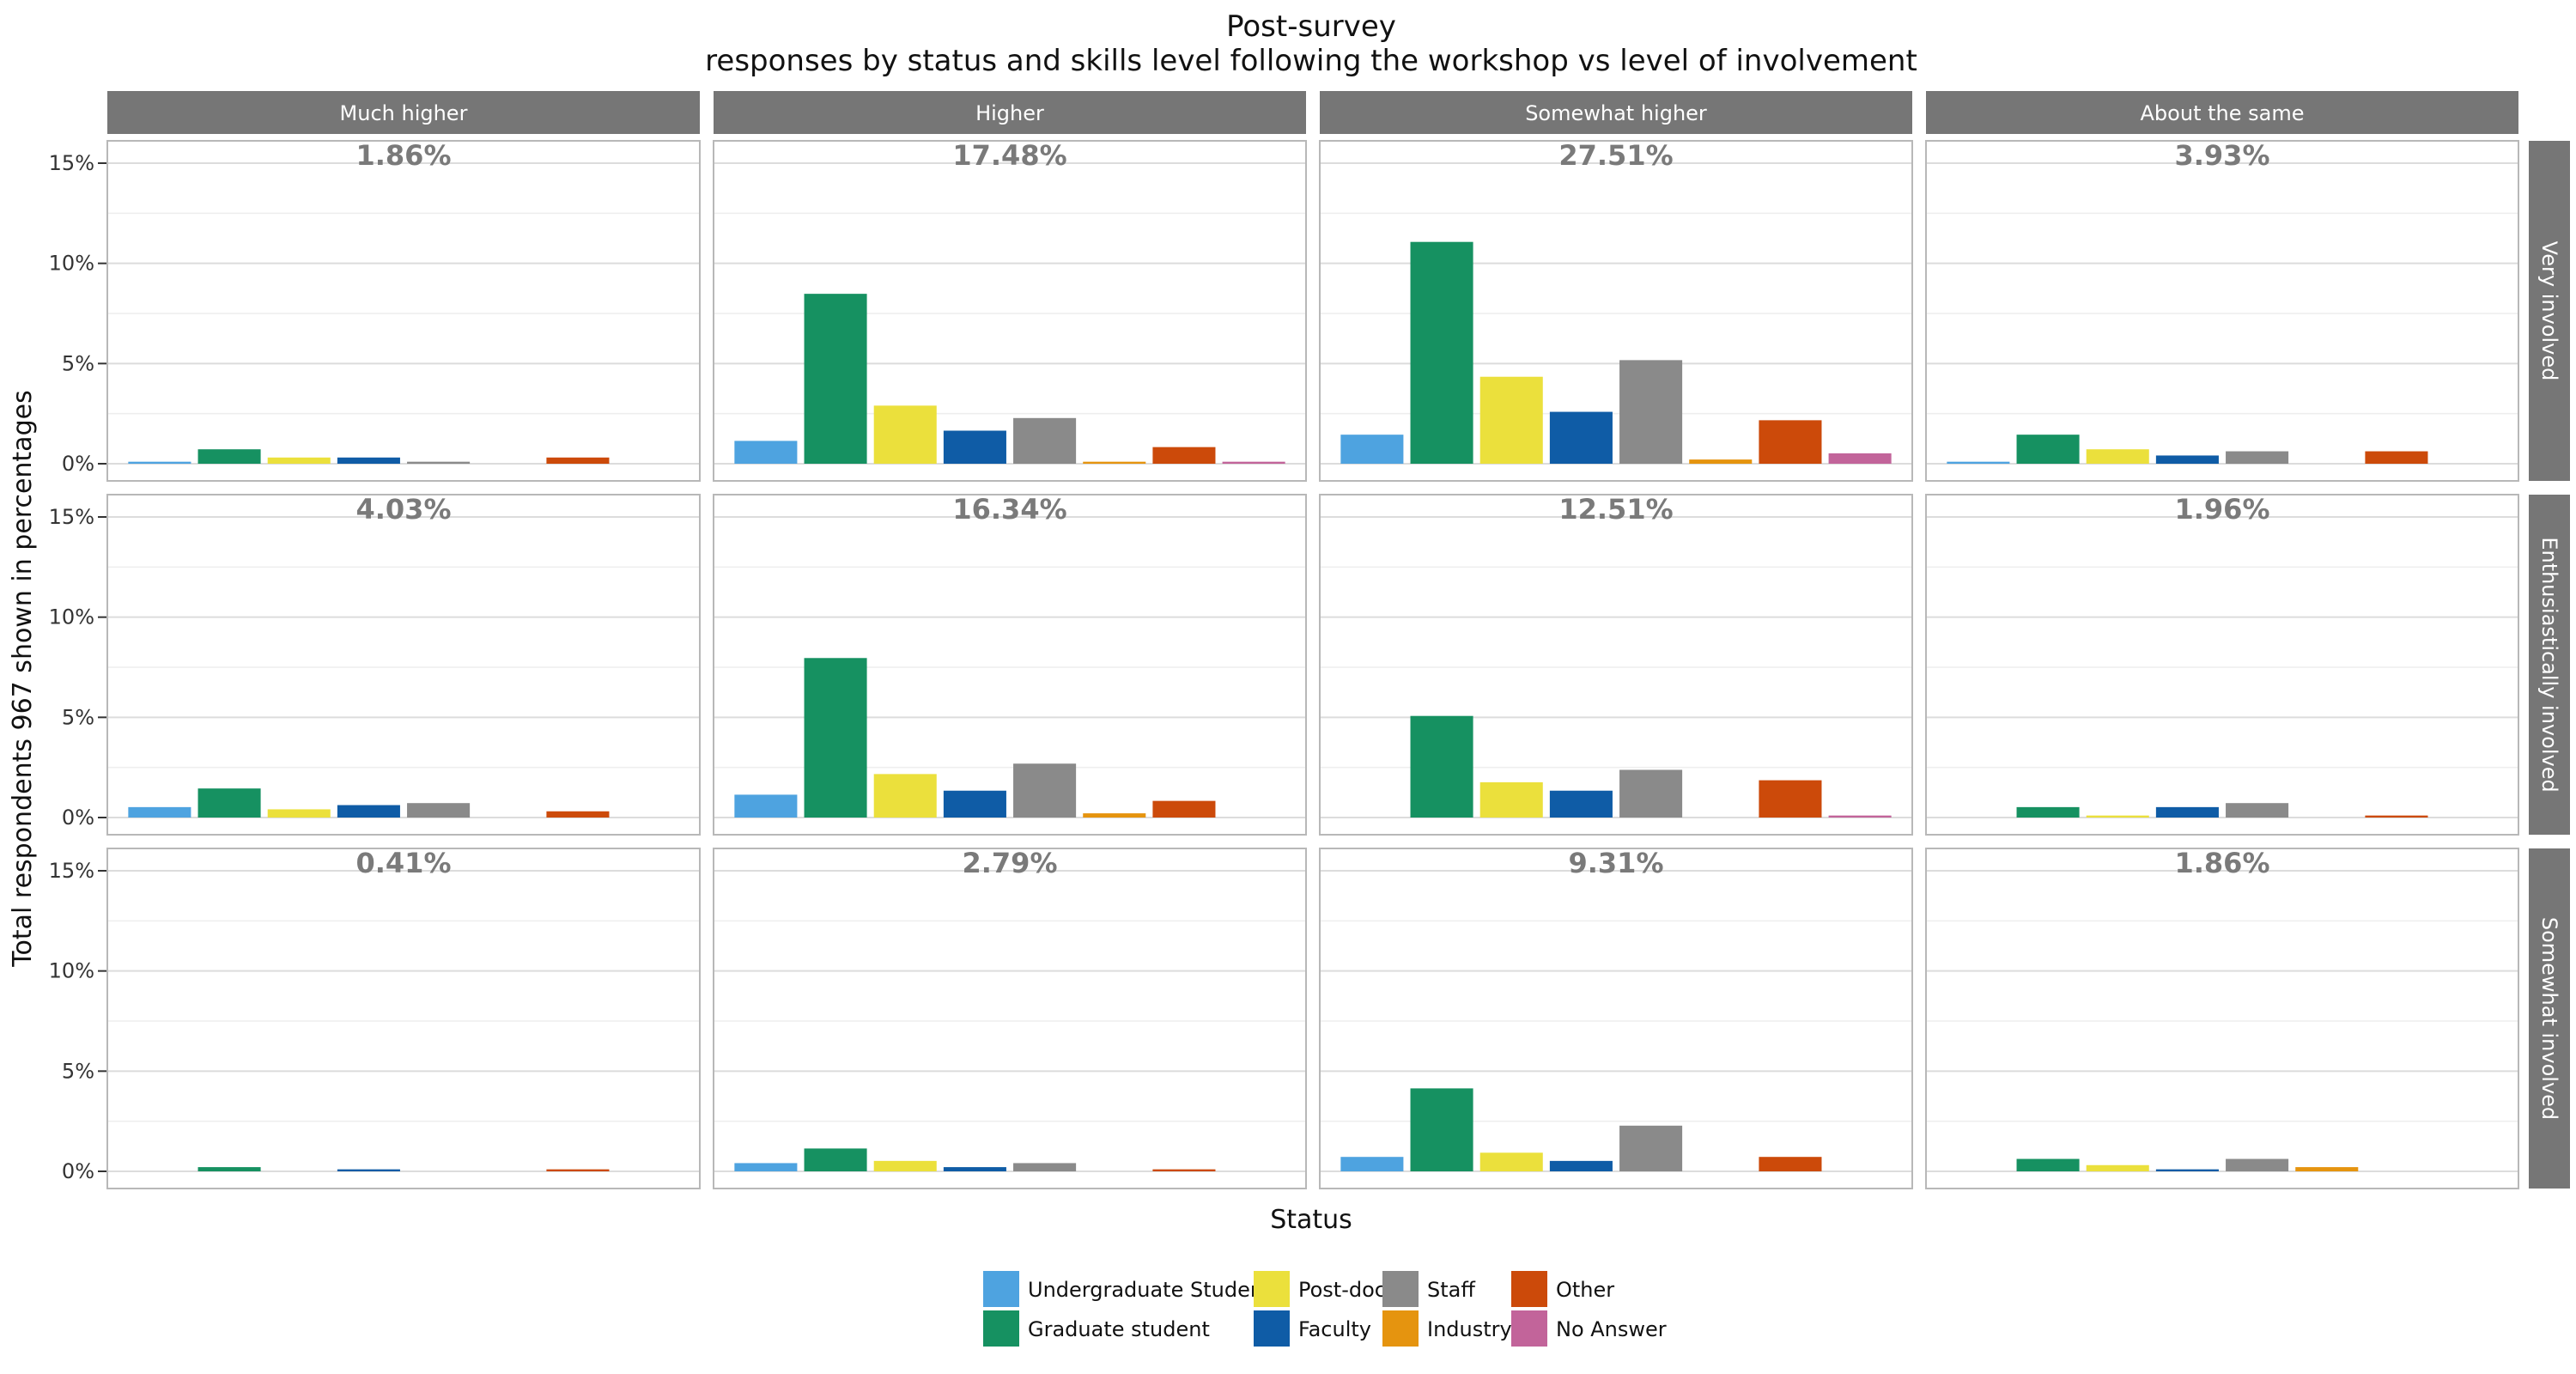  Describe the element at coordinates (1616, 509) in the screenshot. I see `panel-total-label: 12.51%` at that location.